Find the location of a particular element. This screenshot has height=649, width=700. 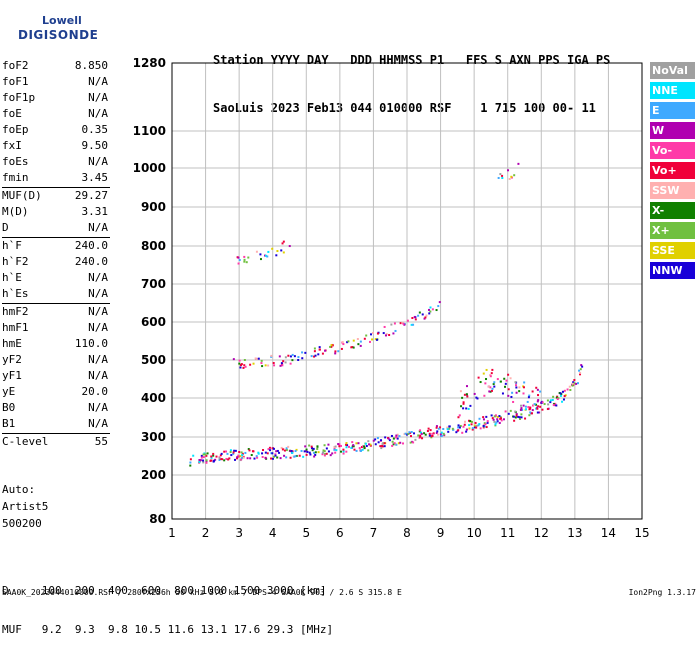

param-row-md: M(D) 3.31 is located at coordinates (56, 212).